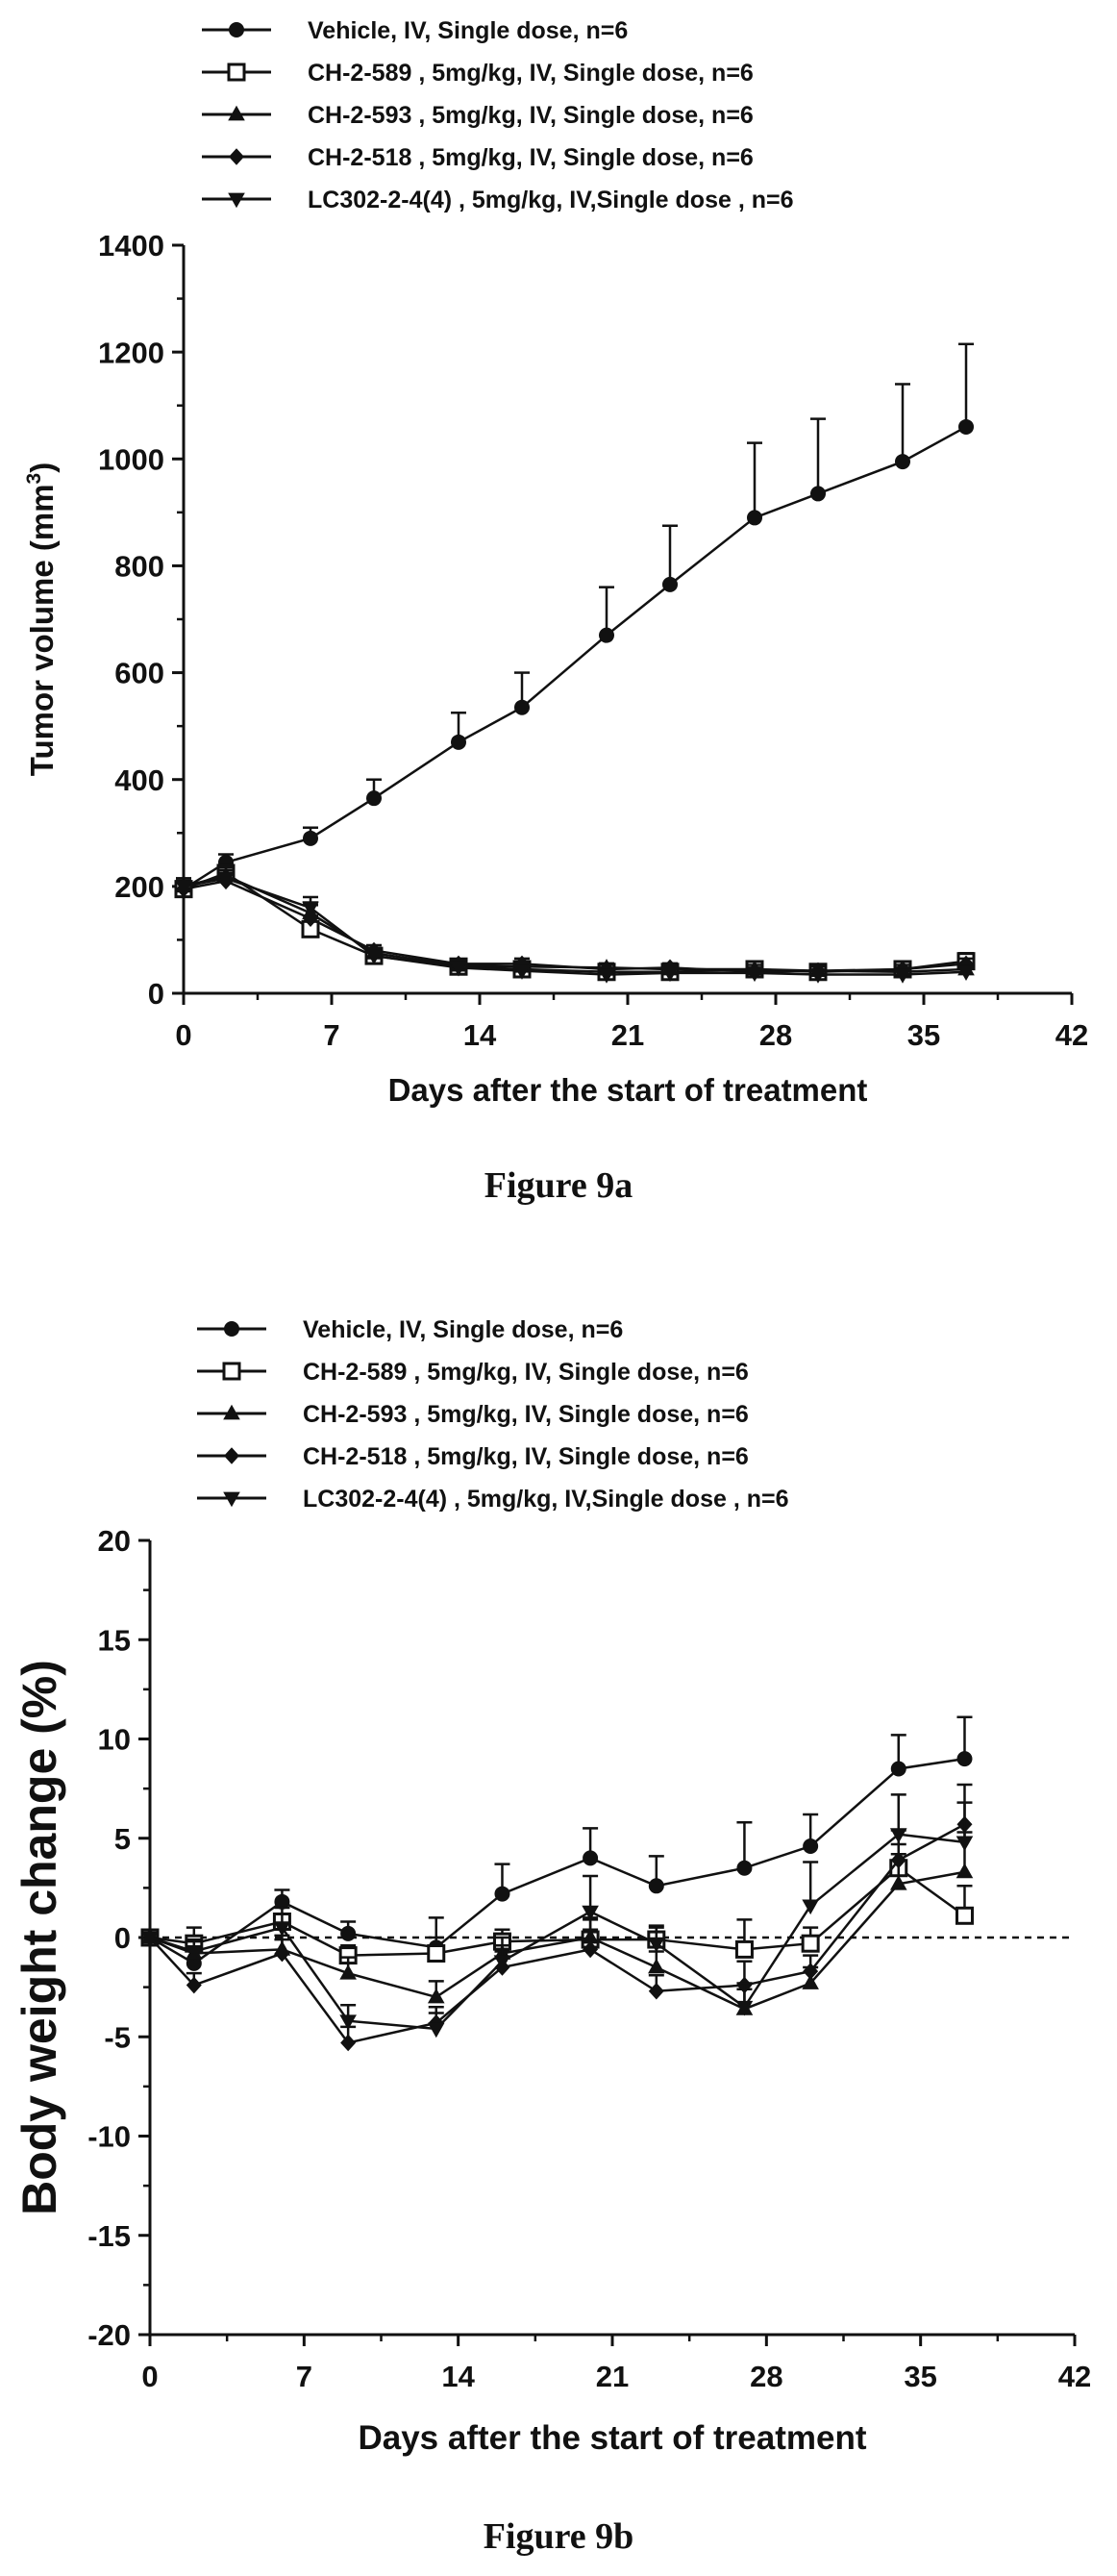 This screenshot has width=1117, height=2576. I want to click on y-tick-label: 800, so click(139, 567).